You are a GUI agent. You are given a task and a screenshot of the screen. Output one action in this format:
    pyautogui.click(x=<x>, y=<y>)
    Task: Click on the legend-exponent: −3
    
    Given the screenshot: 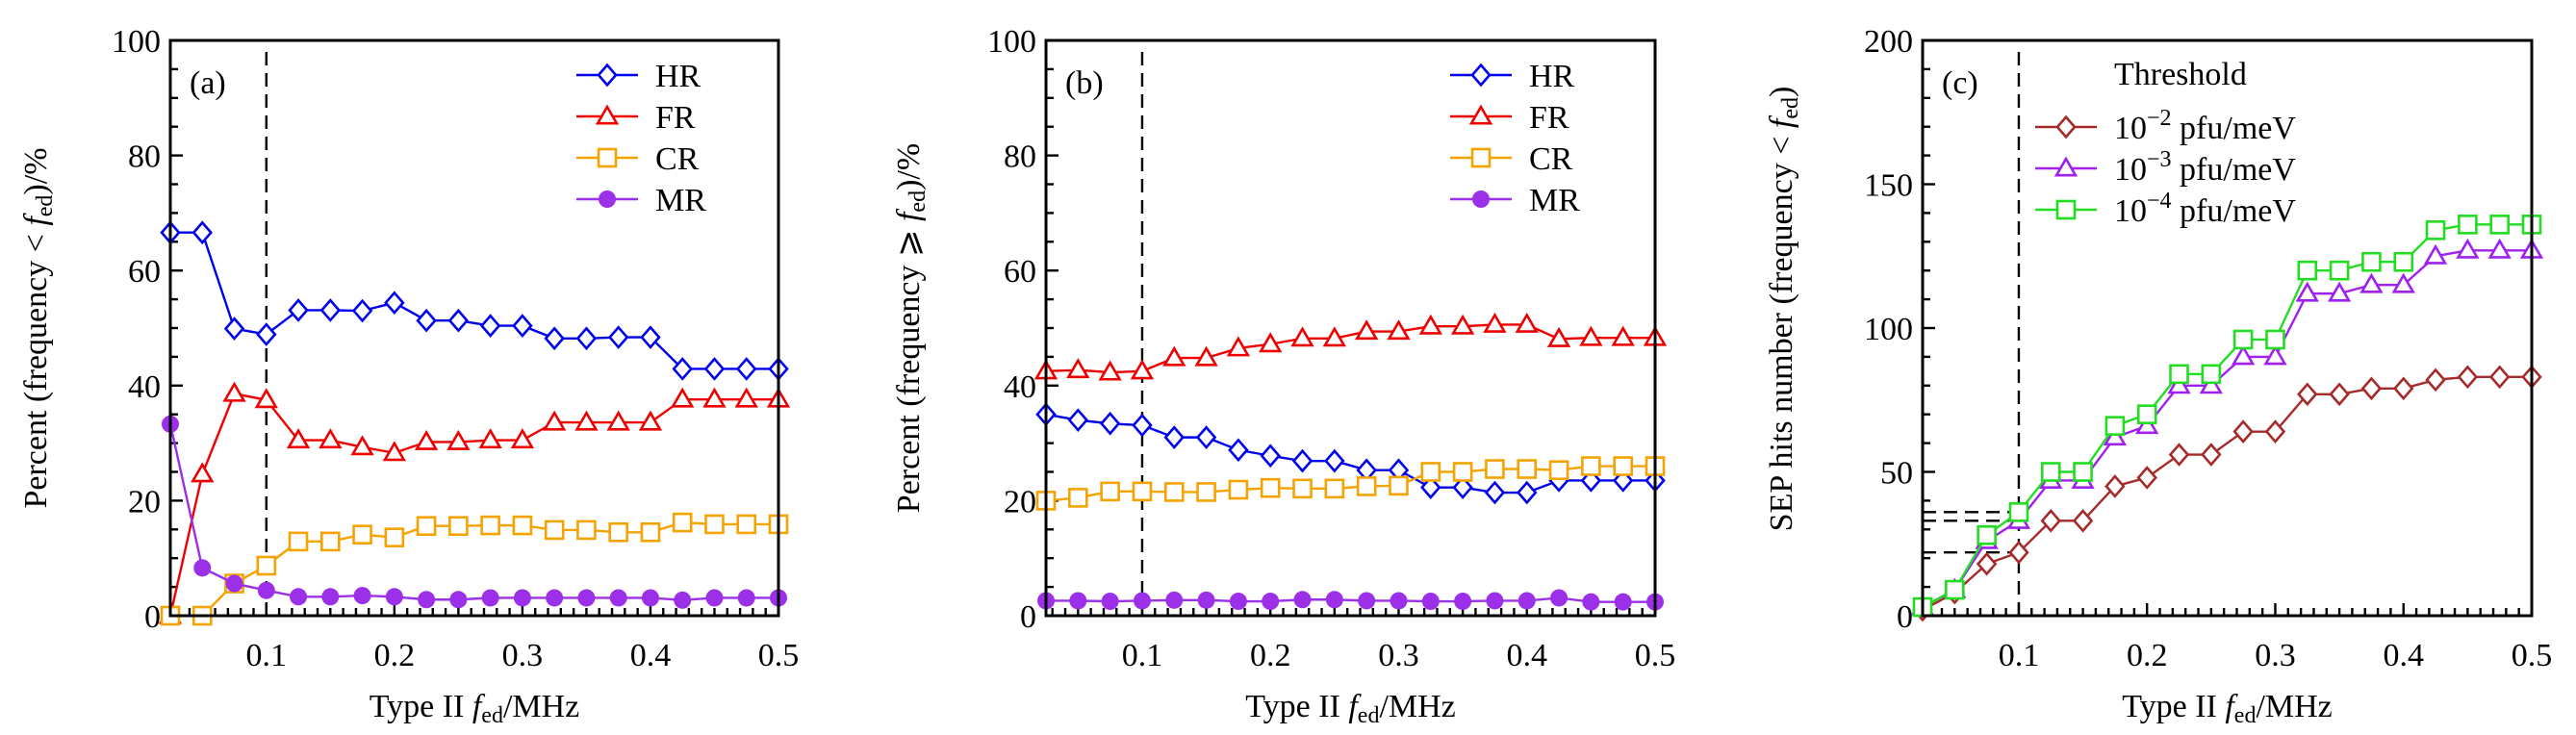 What is the action you would take?
    pyautogui.click(x=2159, y=159)
    